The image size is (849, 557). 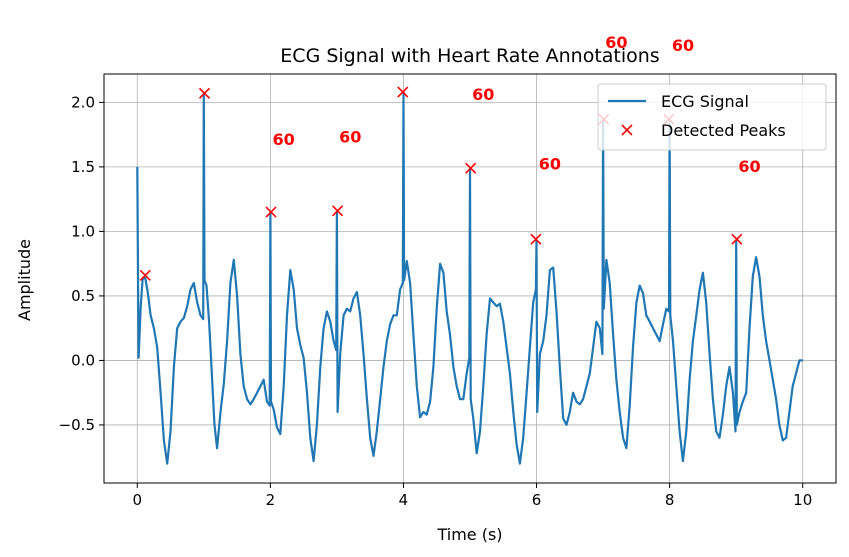 What do you see at coordinates (83, 360) in the screenshot?
I see `y-tick-label: 0.0` at bounding box center [83, 360].